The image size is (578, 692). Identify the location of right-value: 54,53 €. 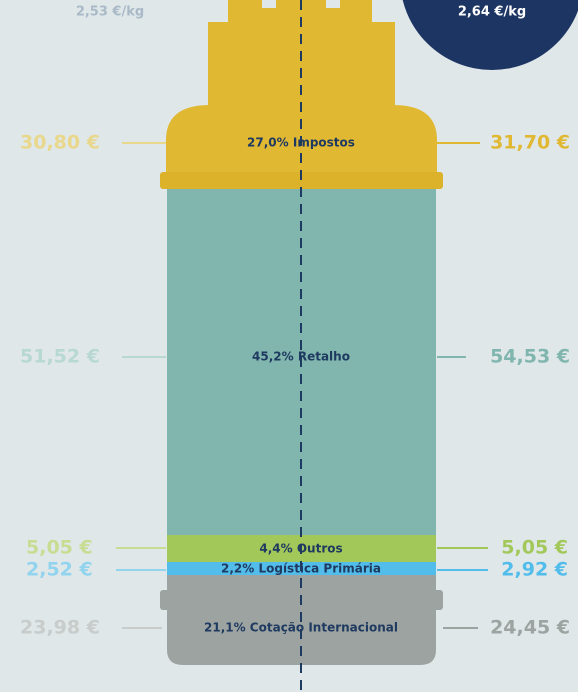
(530, 357).